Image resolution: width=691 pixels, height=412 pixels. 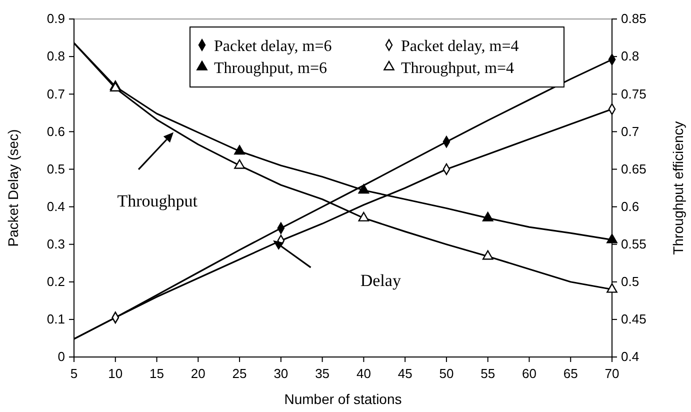 I want to click on y-tick-label: 0.6, so click(x=55, y=131).